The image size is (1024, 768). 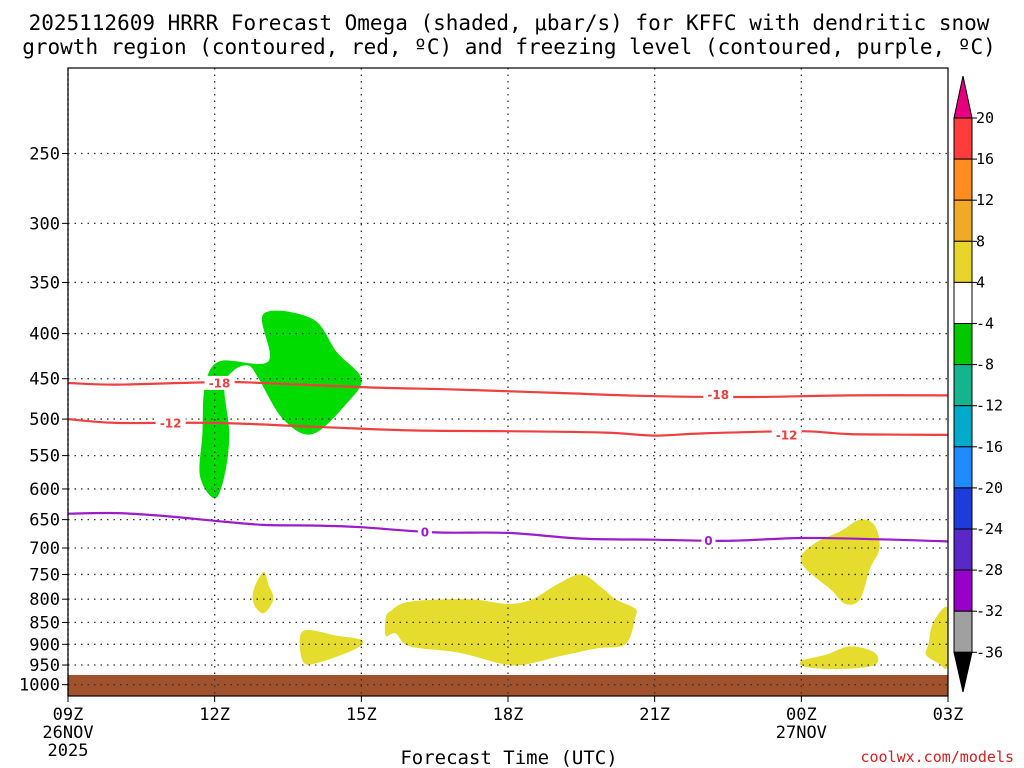 What do you see at coordinates (68, 751) in the screenshot?
I see `x-tick-year-09Z: 2025` at bounding box center [68, 751].